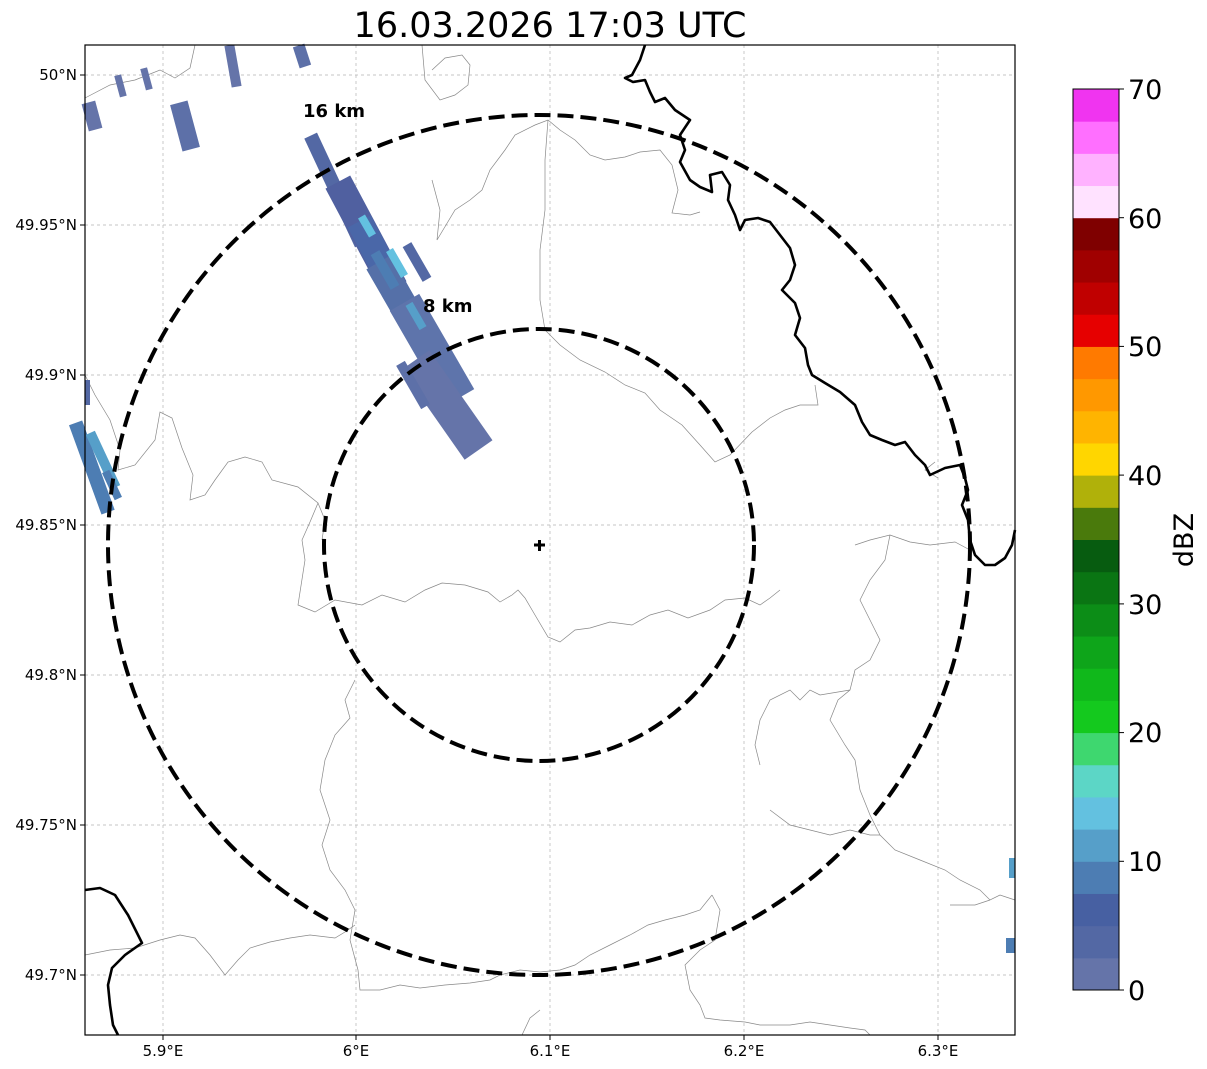 The height and width of the screenshot is (1069, 1207). Describe the element at coordinates (163, 1051) in the screenshot. I see `x-tick-label: 5.9°E` at that location.